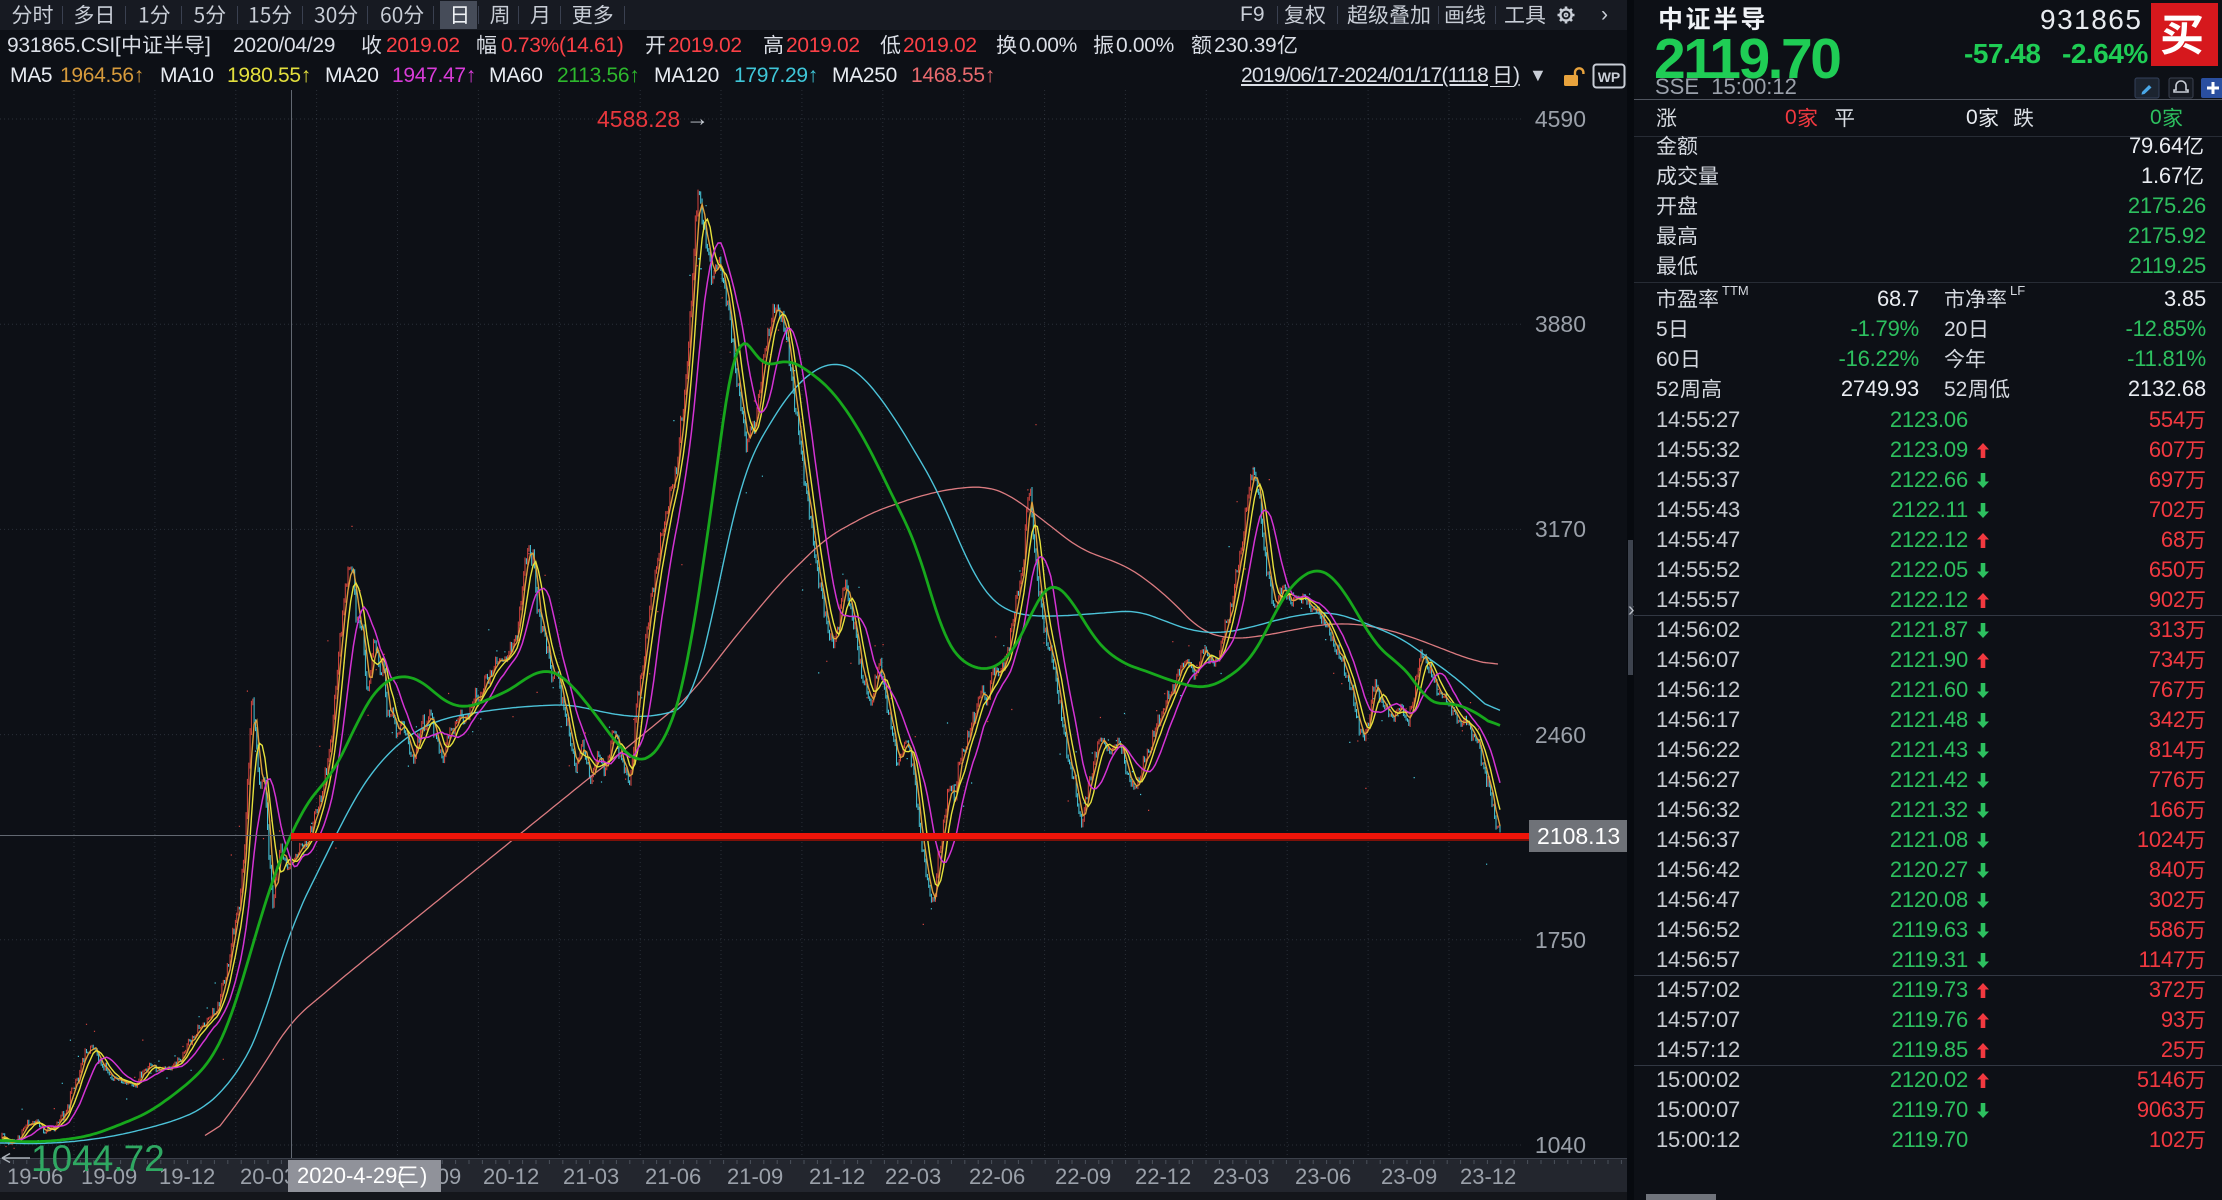 This screenshot has height=1200, width=2222. What do you see at coordinates (1560, 940) in the screenshot?
I see `svg-text: 1750` at bounding box center [1560, 940].